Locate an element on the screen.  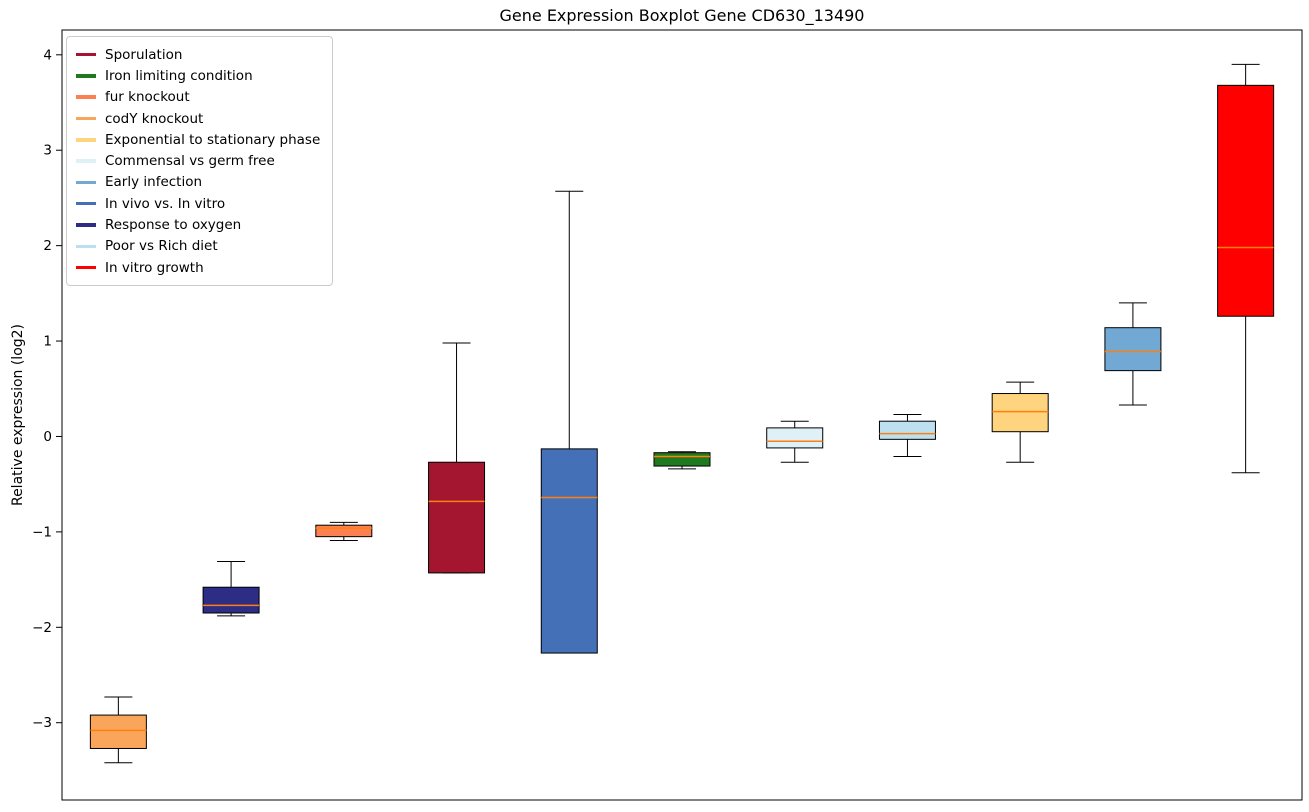
legend-item: Exponential to stationary phase is located at coordinates (198, 139).